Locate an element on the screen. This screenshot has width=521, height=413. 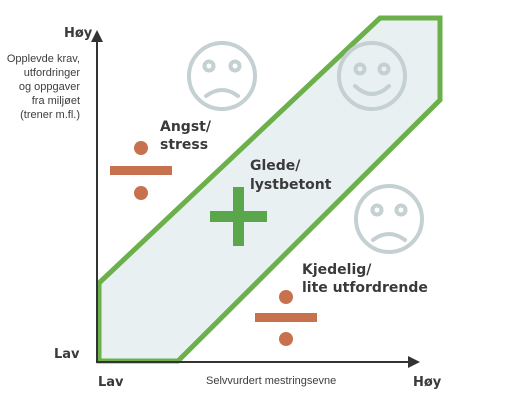
y-axis-high-label: Høy is located at coordinates (78, 33).